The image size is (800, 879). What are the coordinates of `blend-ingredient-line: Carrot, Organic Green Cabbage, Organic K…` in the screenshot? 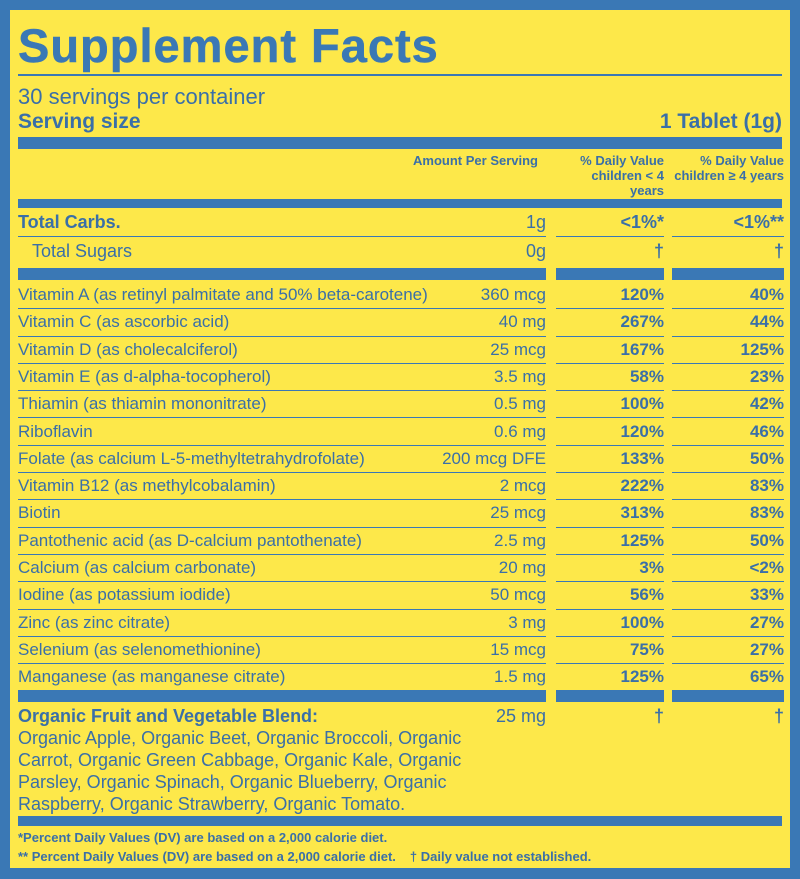 It's located at (240, 760).